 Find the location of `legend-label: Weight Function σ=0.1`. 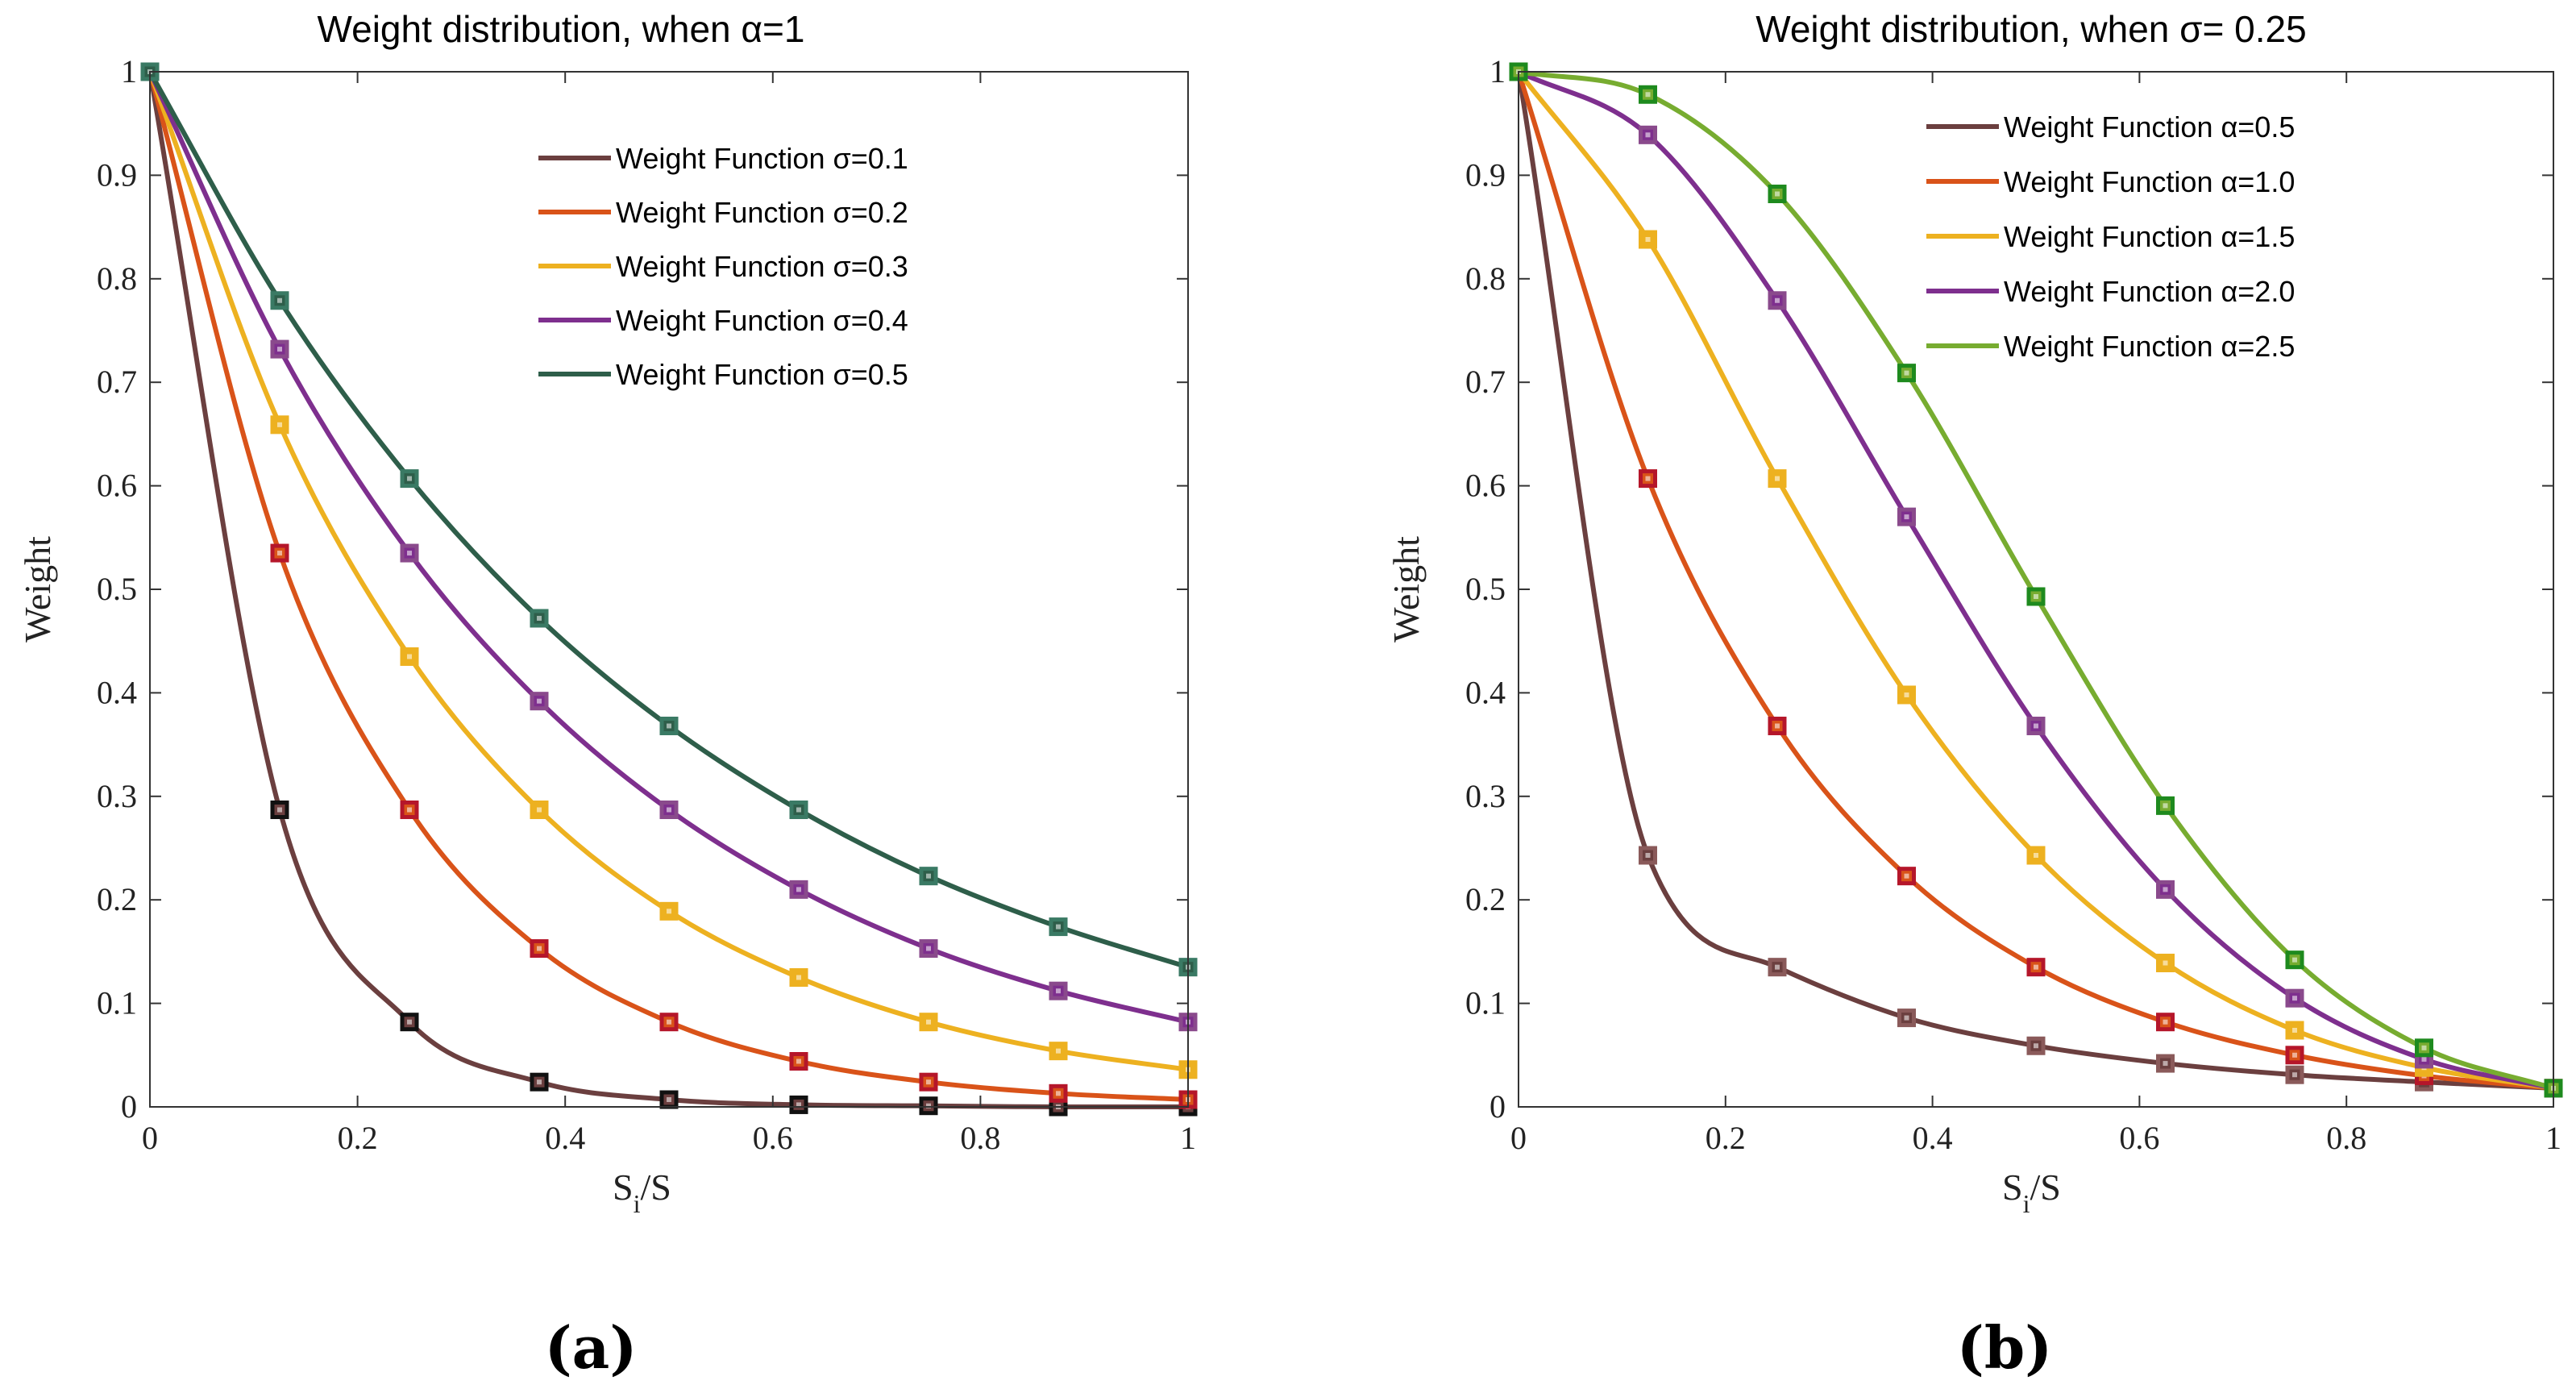

legend-label: Weight Function σ=0.1 is located at coordinates (762, 159).